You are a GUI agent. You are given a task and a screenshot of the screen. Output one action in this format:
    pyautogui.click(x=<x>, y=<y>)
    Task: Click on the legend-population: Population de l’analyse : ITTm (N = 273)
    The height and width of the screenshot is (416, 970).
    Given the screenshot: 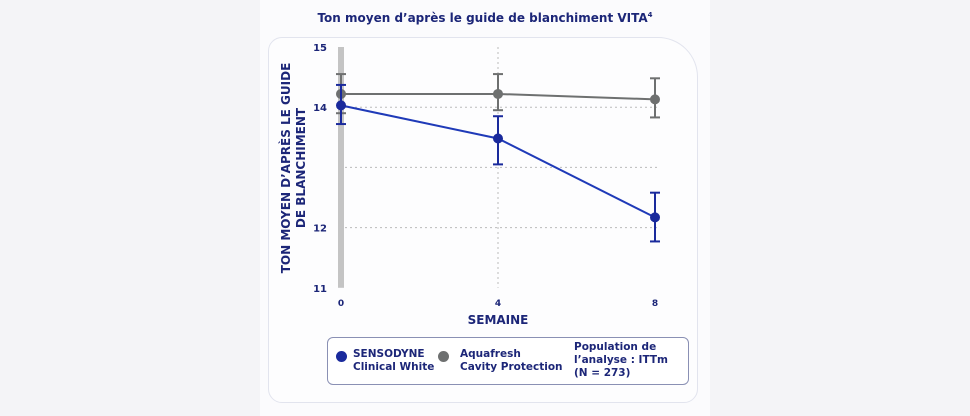 What is the action you would take?
    pyautogui.click(x=621, y=360)
    